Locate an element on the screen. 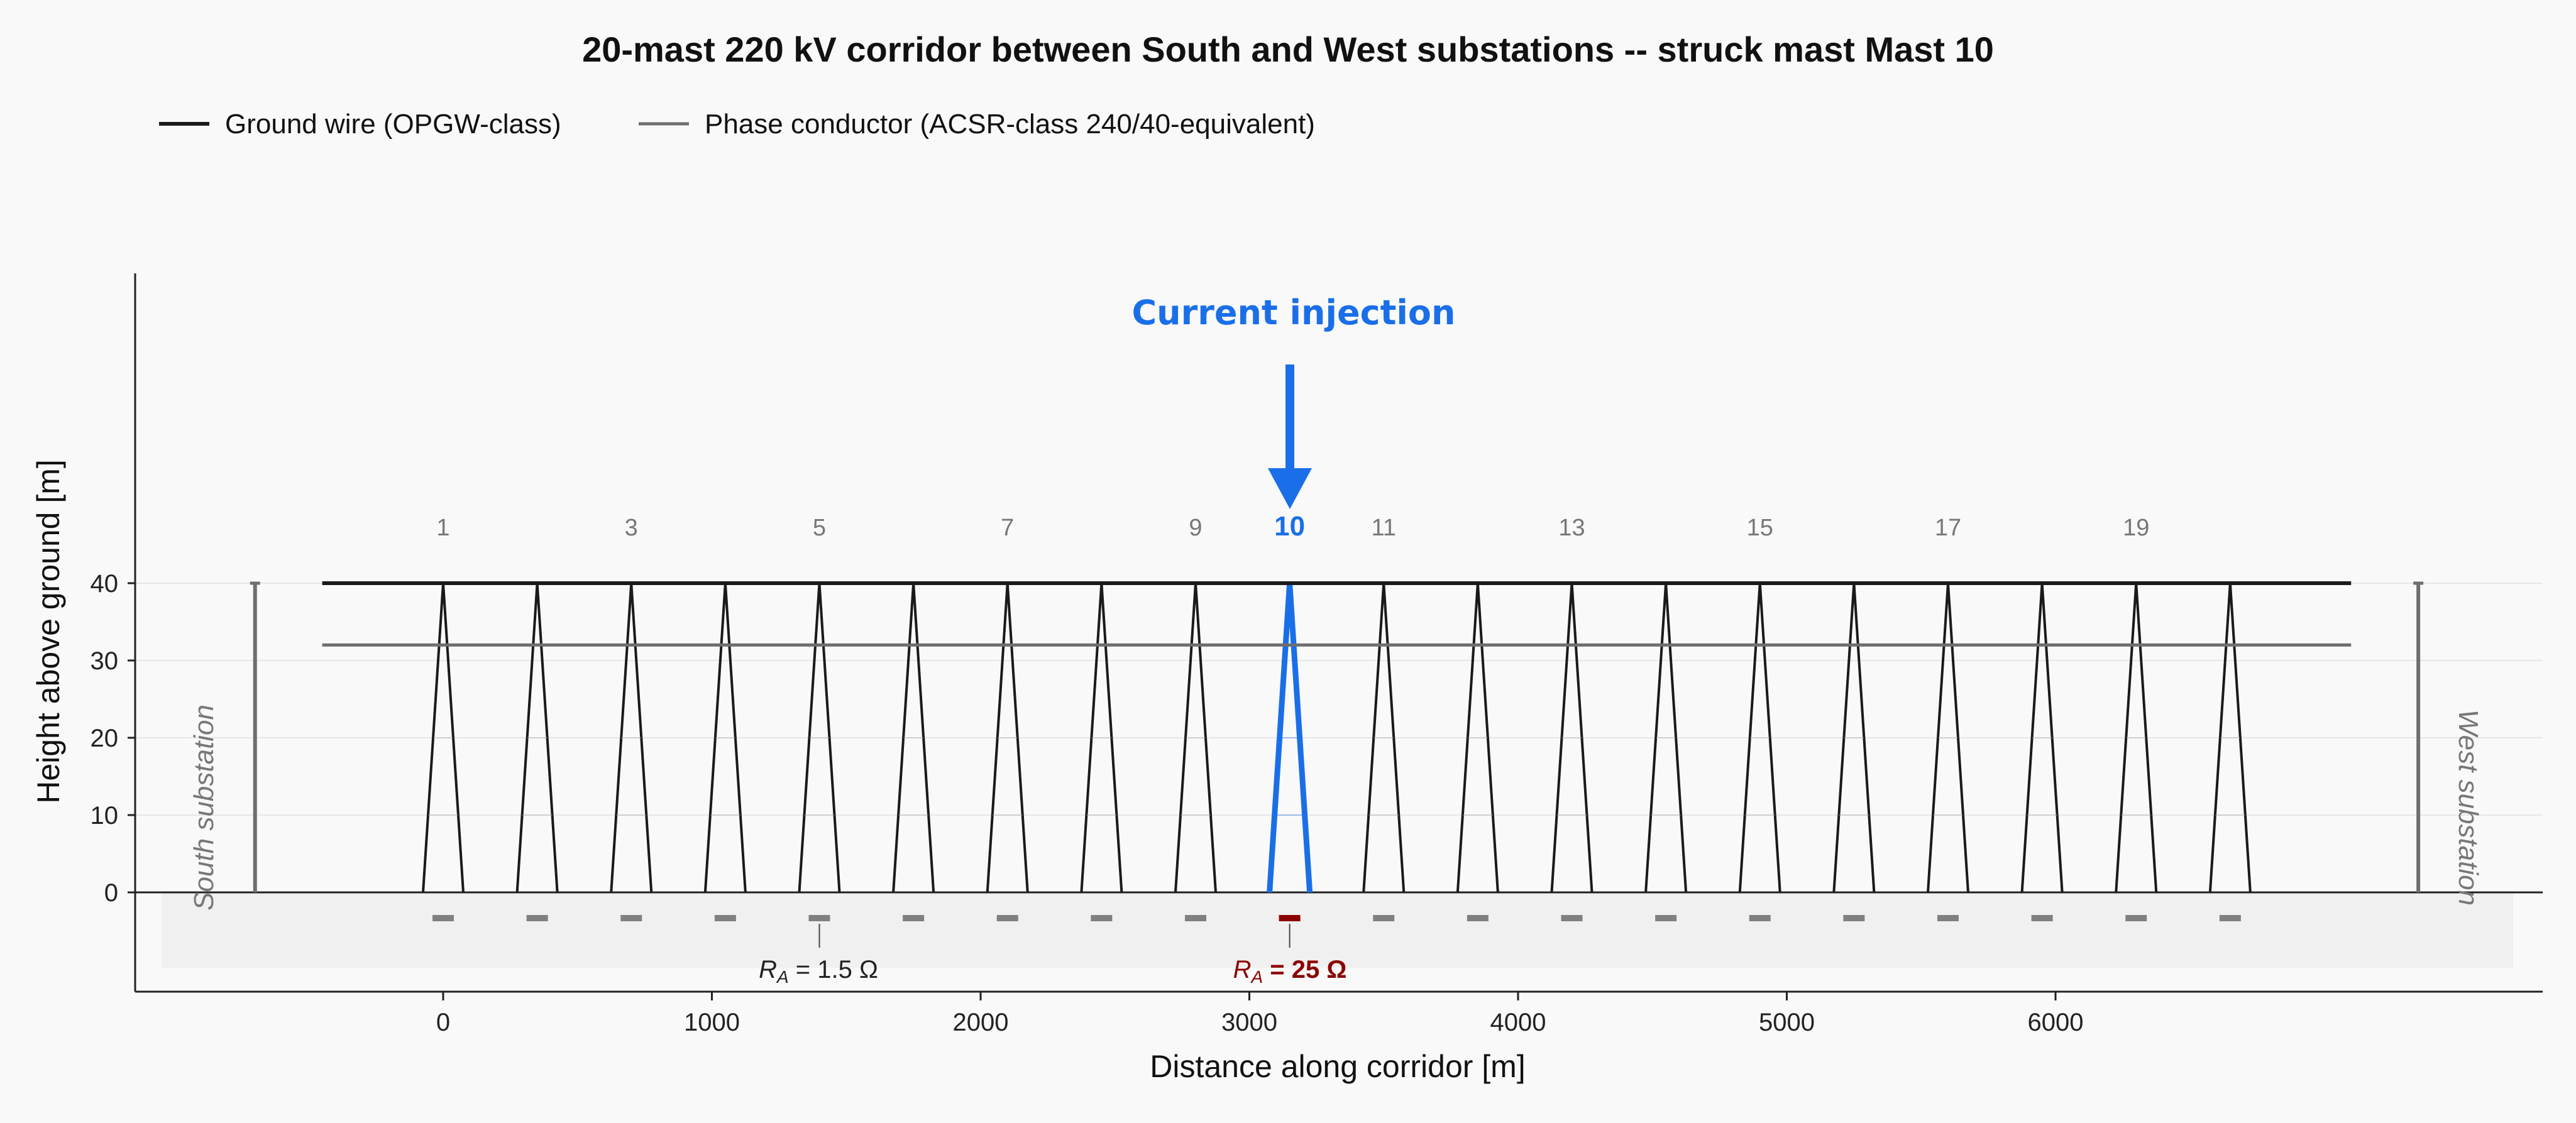  y-tick-label: 10 is located at coordinates (105, 816).